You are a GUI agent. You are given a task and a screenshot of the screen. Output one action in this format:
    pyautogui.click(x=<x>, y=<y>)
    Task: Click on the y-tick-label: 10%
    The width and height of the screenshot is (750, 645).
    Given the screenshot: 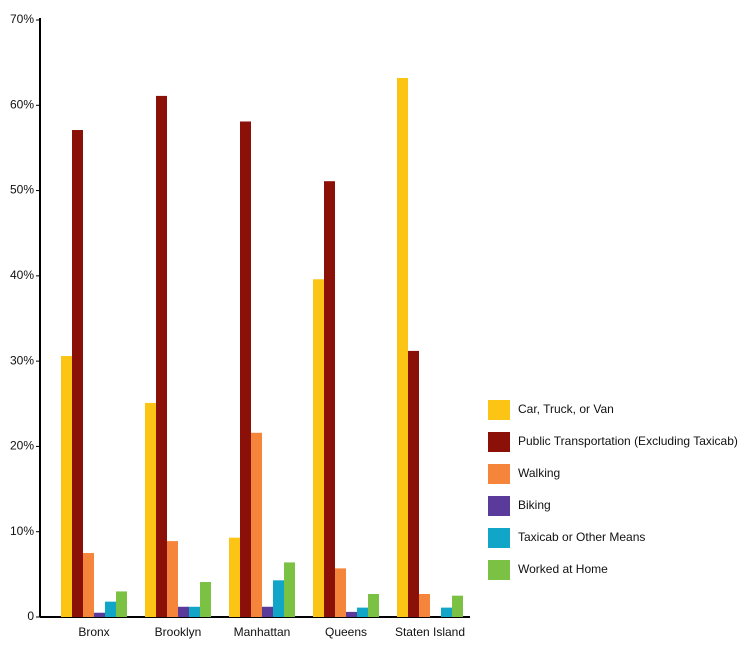 What is the action you would take?
    pyautogui.click(x=22, y=531)
    